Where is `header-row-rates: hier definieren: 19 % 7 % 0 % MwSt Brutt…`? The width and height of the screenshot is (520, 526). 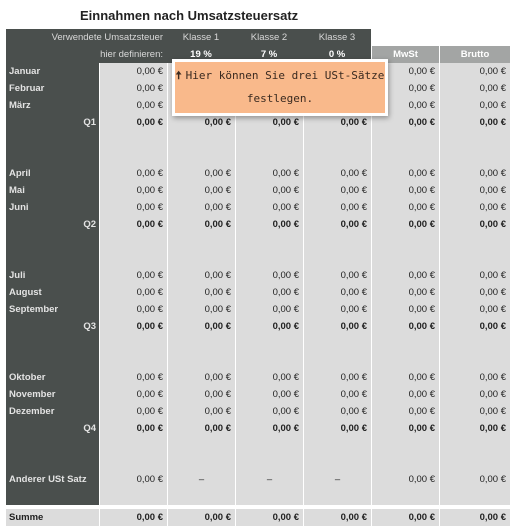 header-row-rates: hier definieren: 19 % 7 % 0 % MwSt Brutt… is located at coordinates (258, 54).